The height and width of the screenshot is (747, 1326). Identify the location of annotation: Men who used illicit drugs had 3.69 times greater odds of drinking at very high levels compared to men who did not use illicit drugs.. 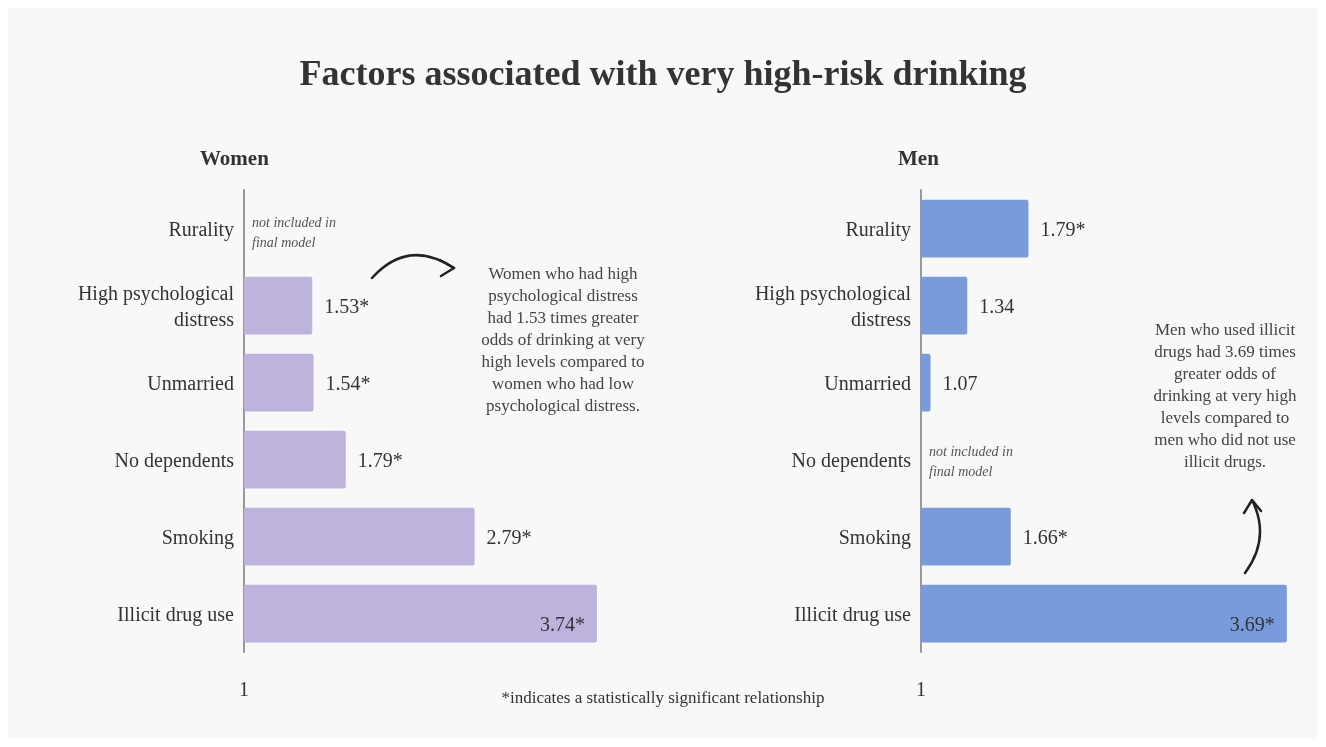
(1225, 395).